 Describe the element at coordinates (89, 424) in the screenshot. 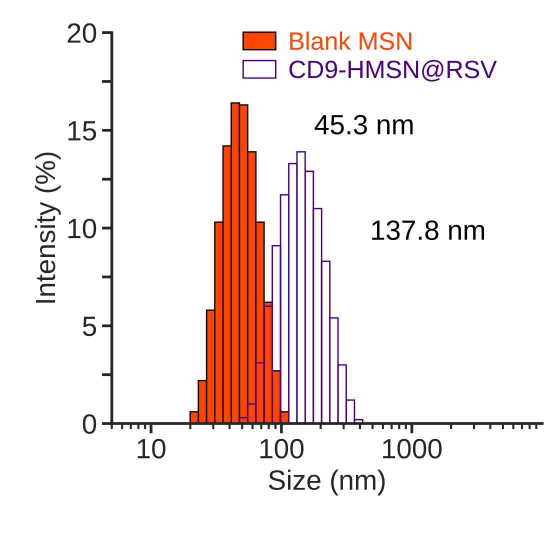

I see `y-tick-label: 0` at that location.